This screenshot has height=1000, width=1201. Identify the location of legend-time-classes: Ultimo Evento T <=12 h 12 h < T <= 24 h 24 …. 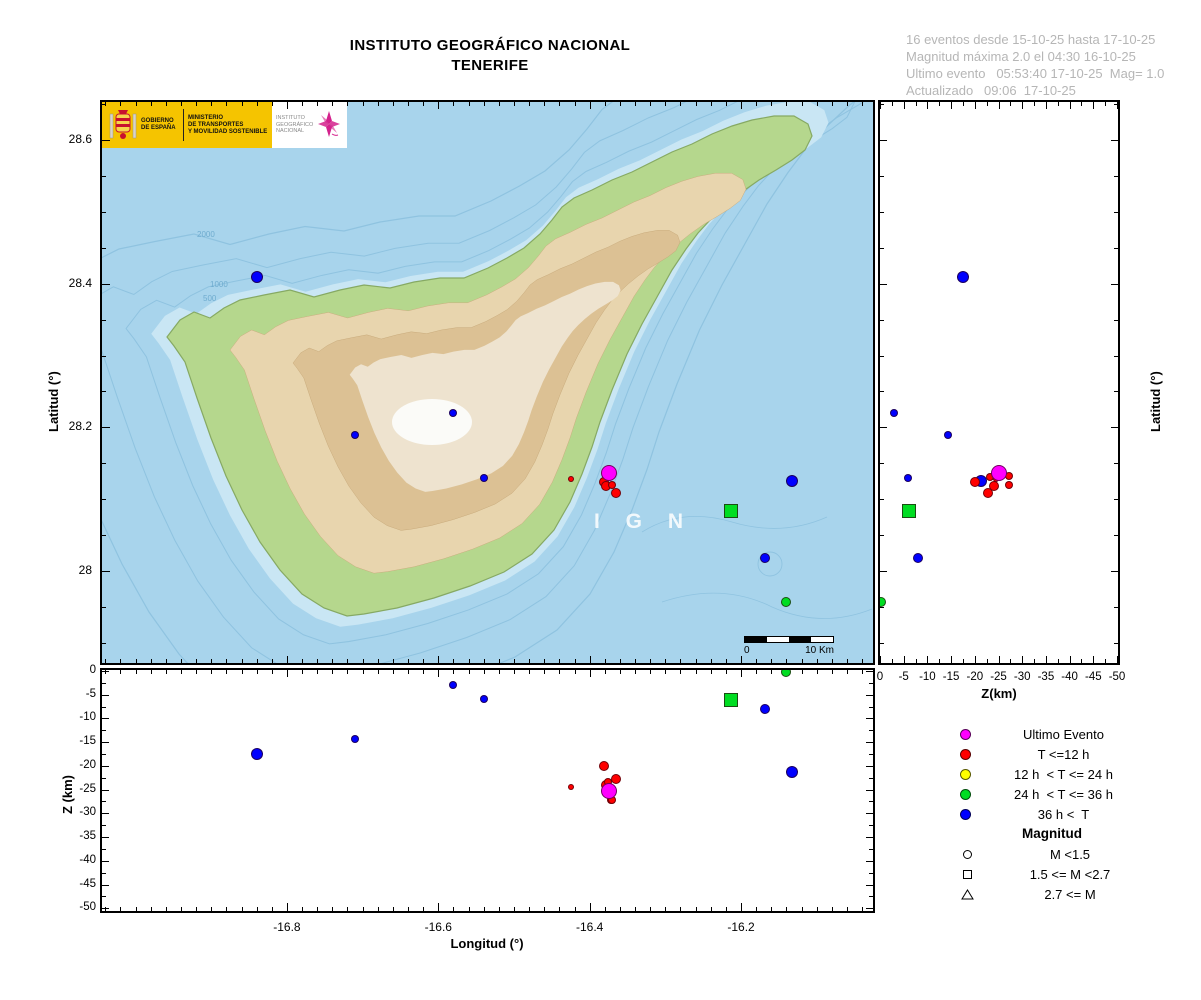
(1052, 774).